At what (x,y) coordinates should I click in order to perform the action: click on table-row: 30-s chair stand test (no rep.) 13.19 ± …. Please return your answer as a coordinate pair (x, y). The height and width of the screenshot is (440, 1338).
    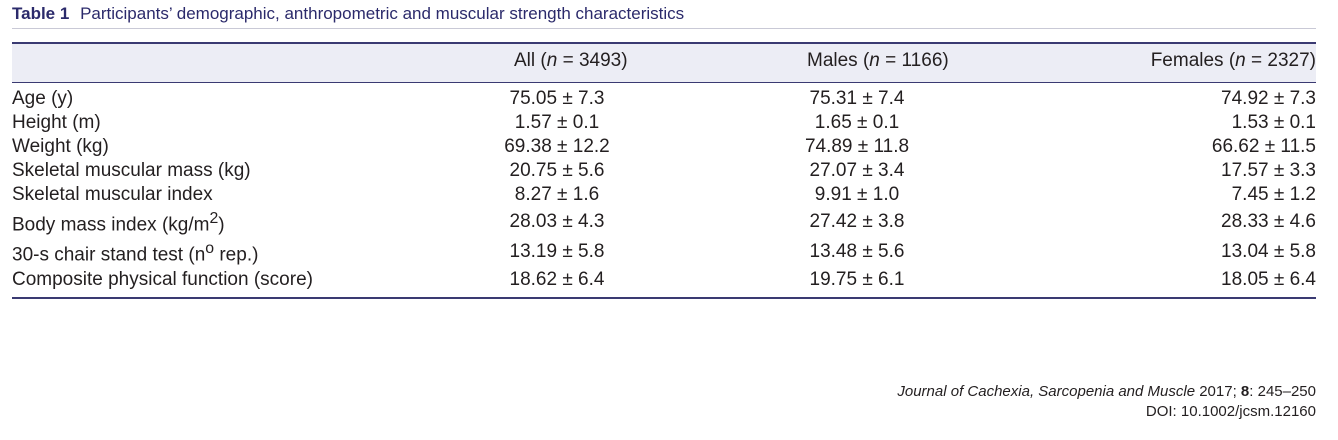
    Looking at the image, I should click on (664, 252).